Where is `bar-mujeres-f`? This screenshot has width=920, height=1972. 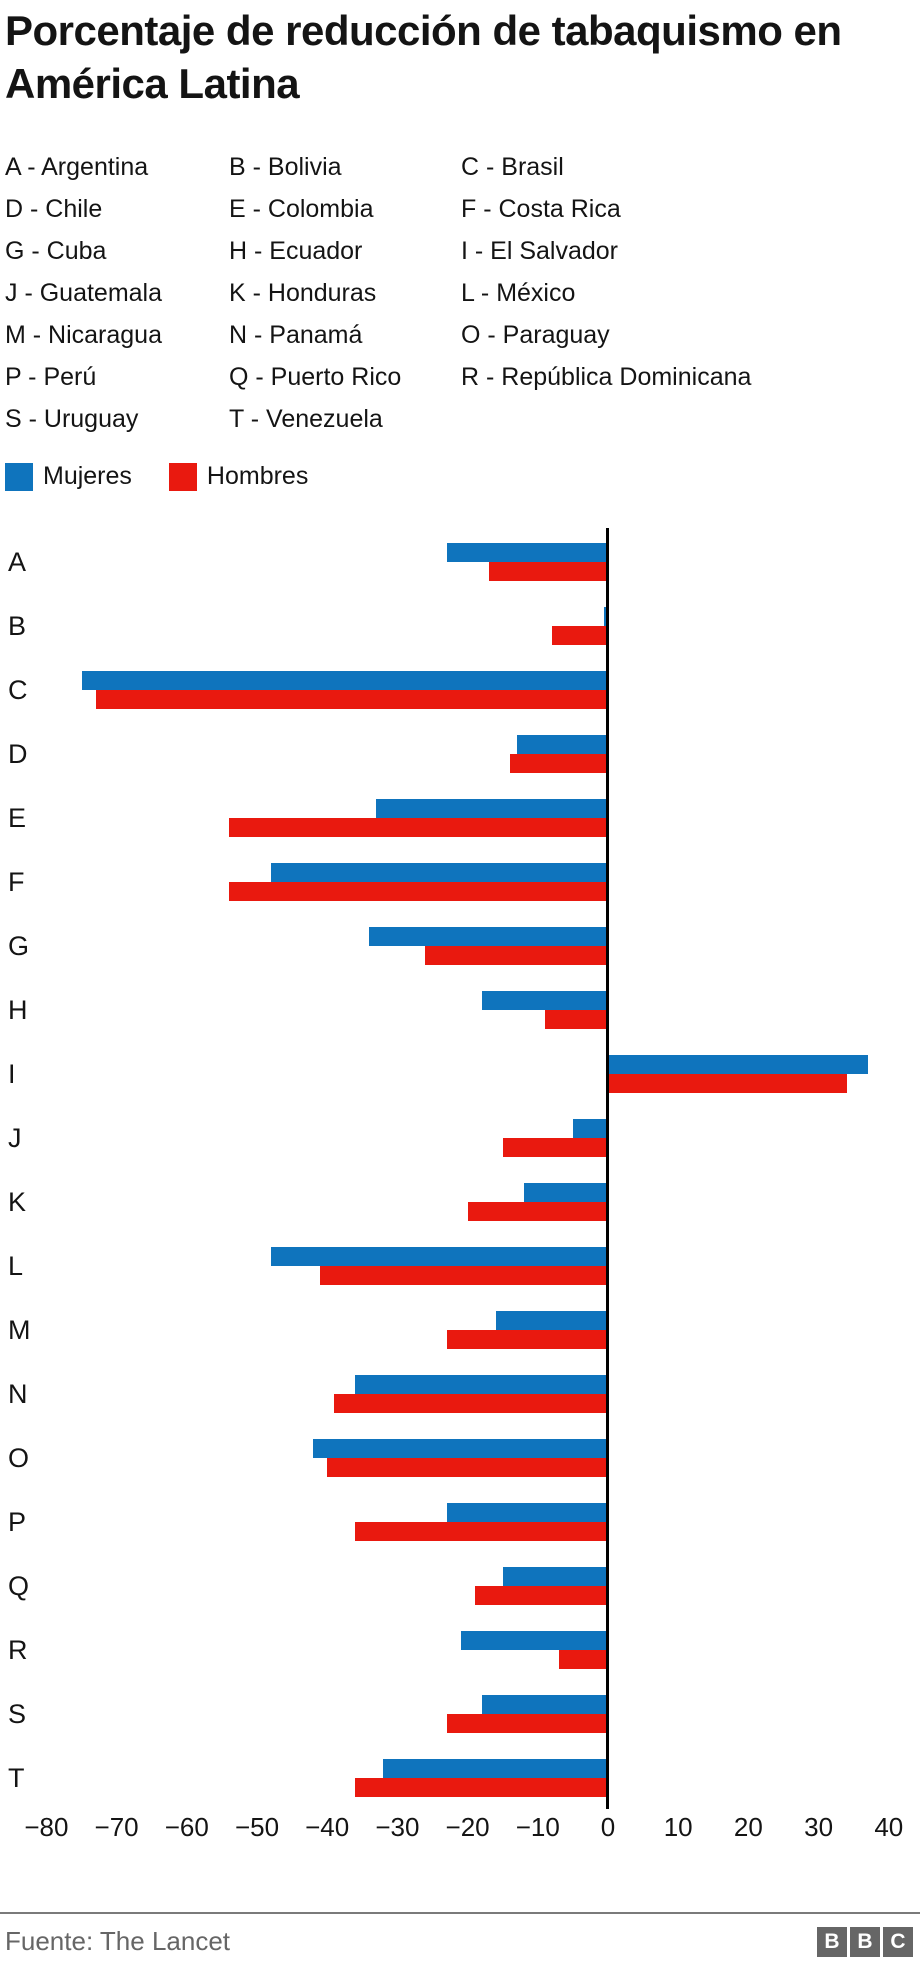 bar-mujeres-f is located at coordinates (439, 872).